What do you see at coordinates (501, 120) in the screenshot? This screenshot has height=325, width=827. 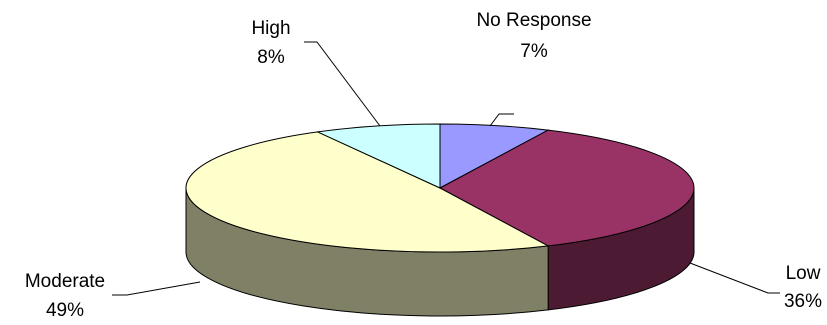 I see `leader-no-response` at bounding box center [501, 120].